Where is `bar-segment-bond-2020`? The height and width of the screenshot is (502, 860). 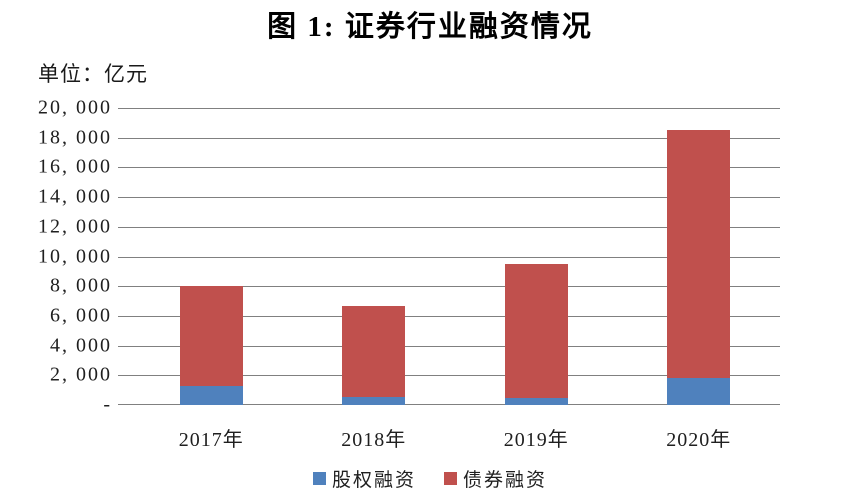 bar-segment-bond-2020 is located at coordinates (698, 254).